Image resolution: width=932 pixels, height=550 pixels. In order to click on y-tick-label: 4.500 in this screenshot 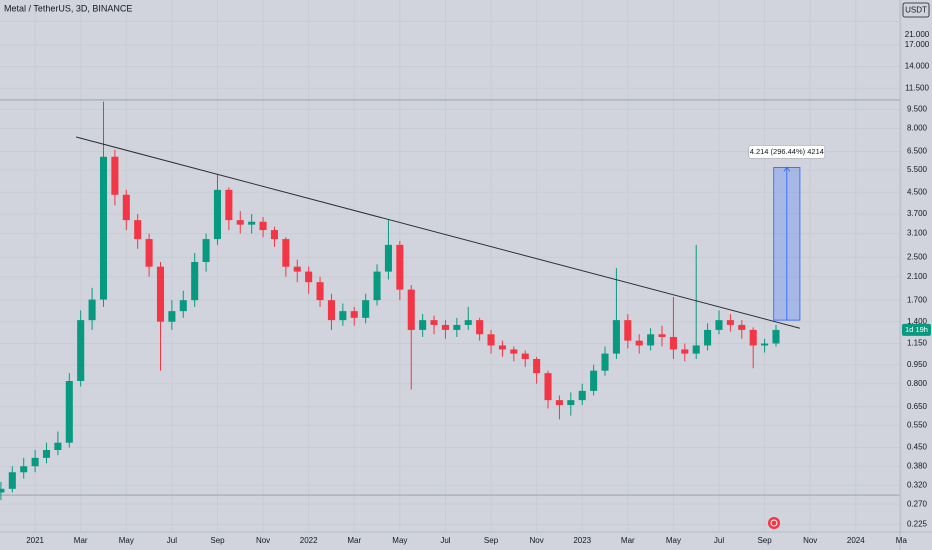, I will do `click(917, 191)`.